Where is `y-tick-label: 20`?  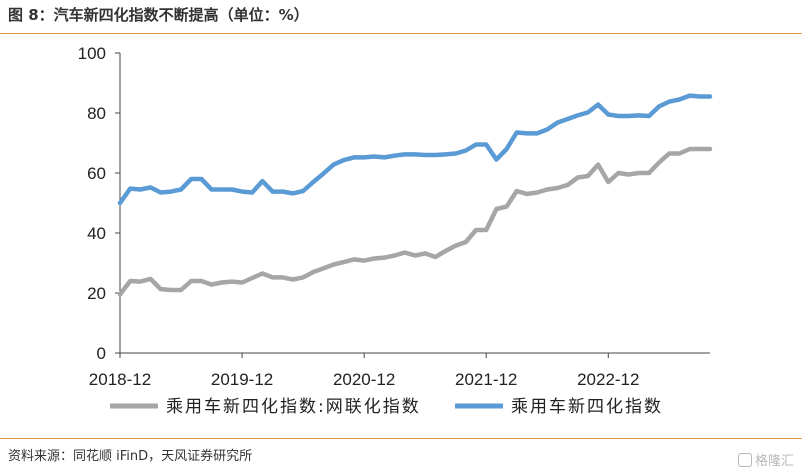 y-tick-label: 20 is located at coordinates (96, 293).